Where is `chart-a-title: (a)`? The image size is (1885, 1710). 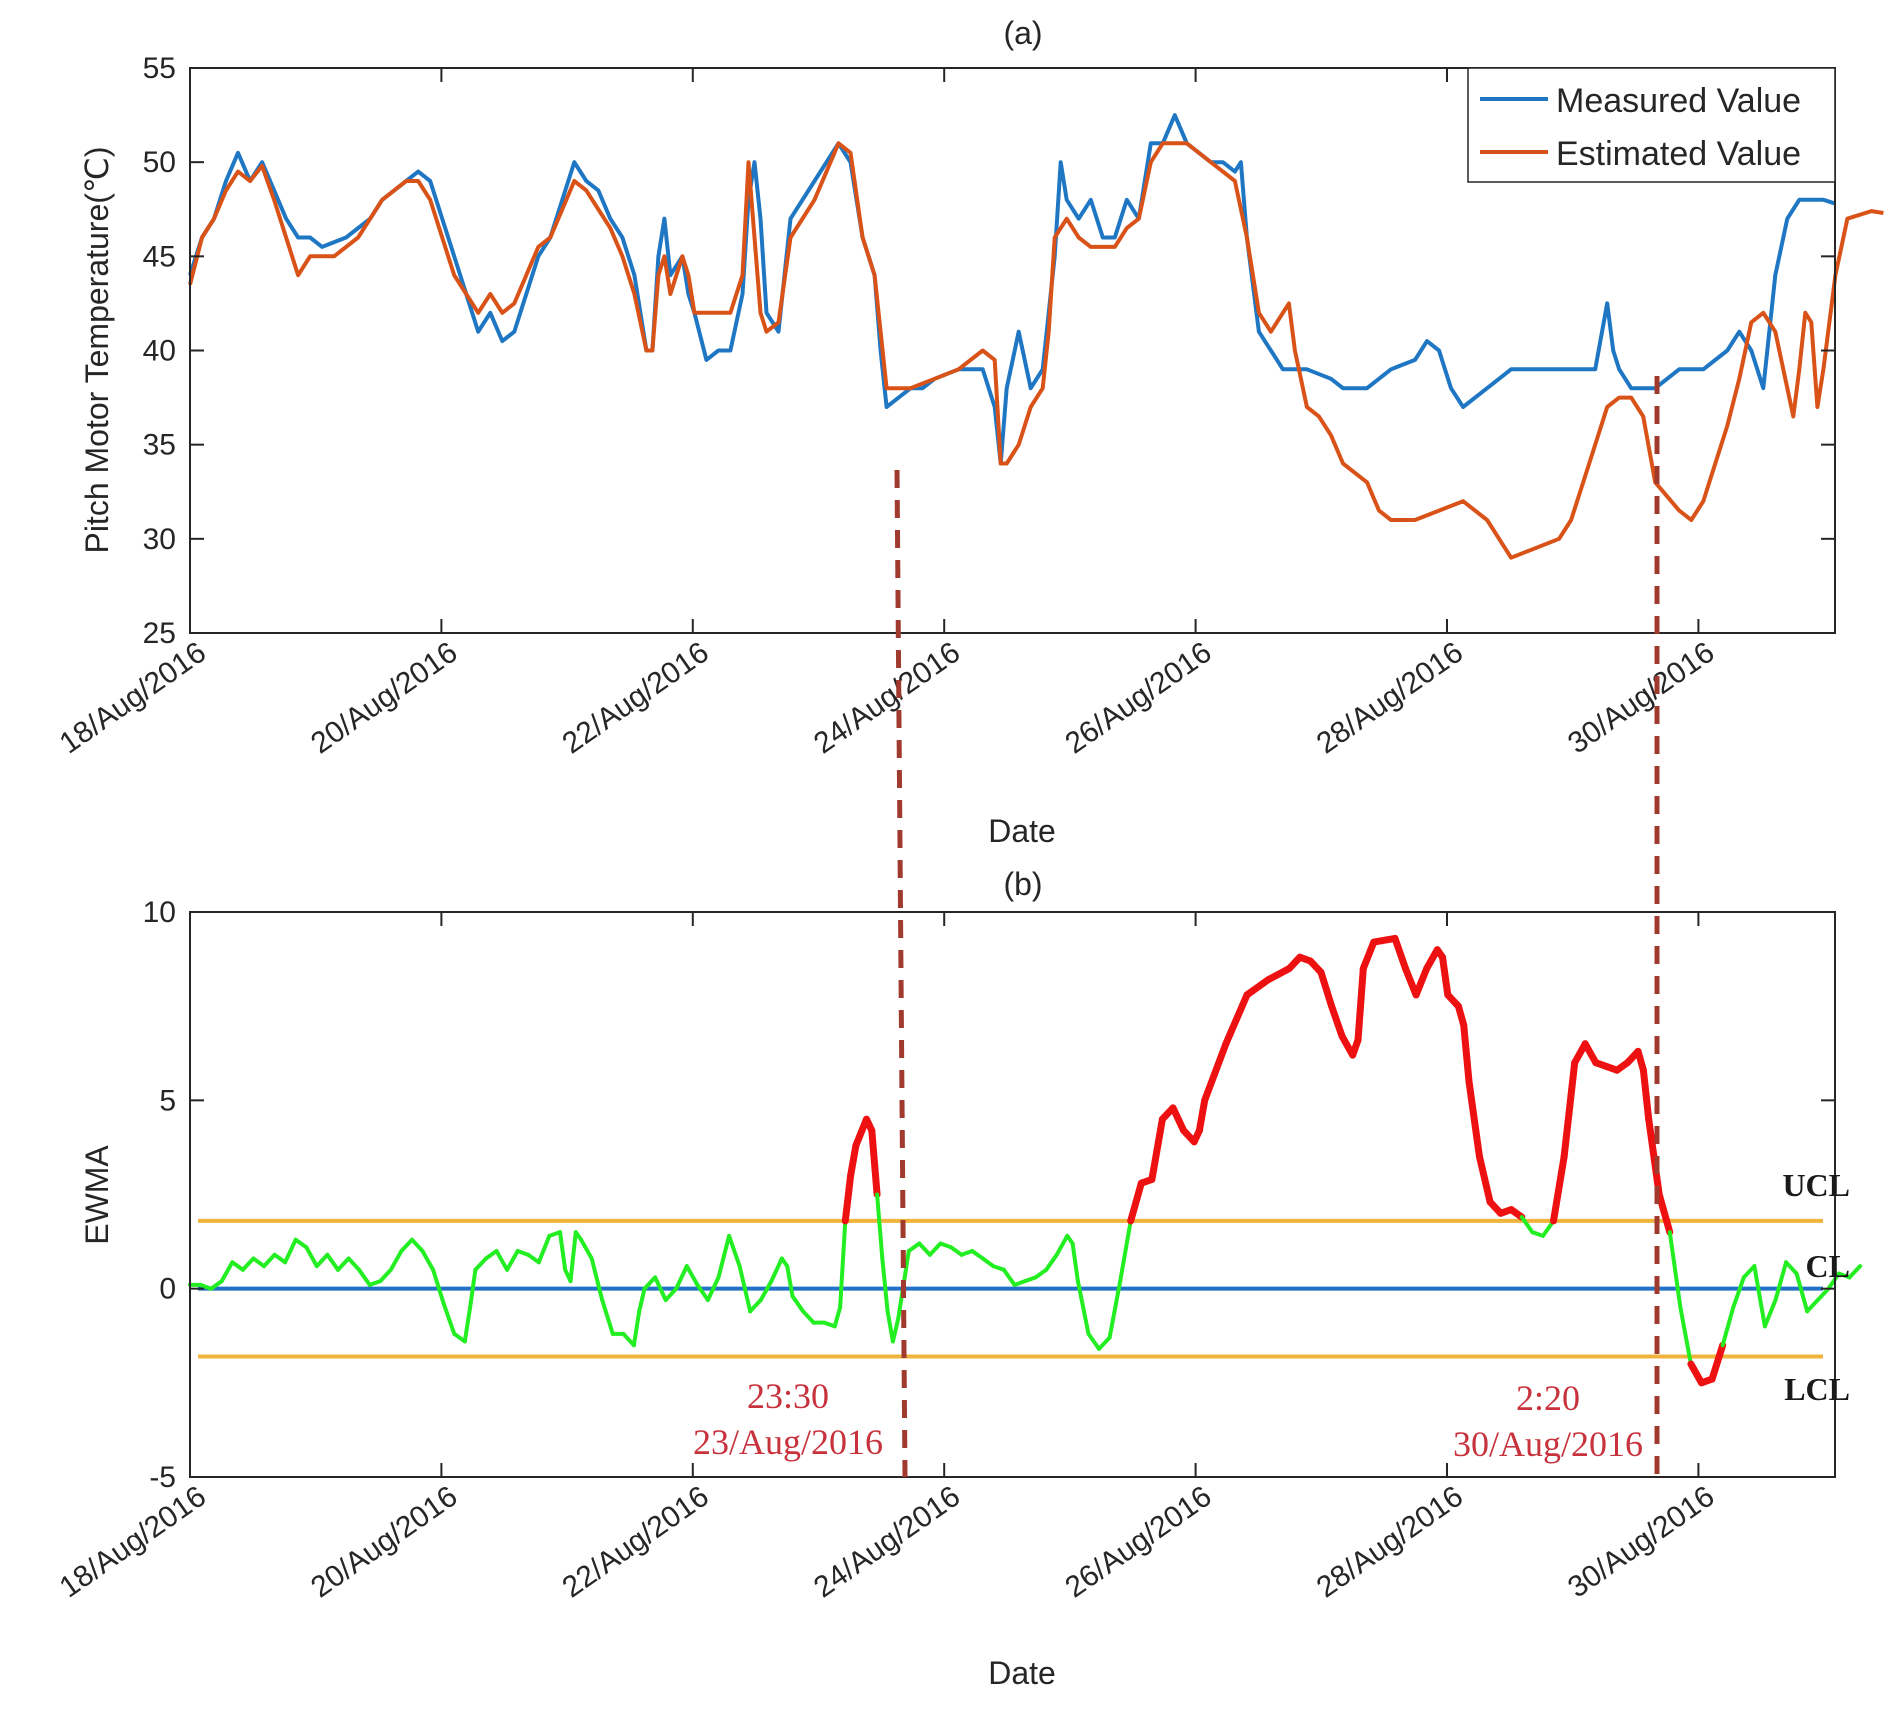 chart-a-title: (a) is located at coordinates (1022, 33).